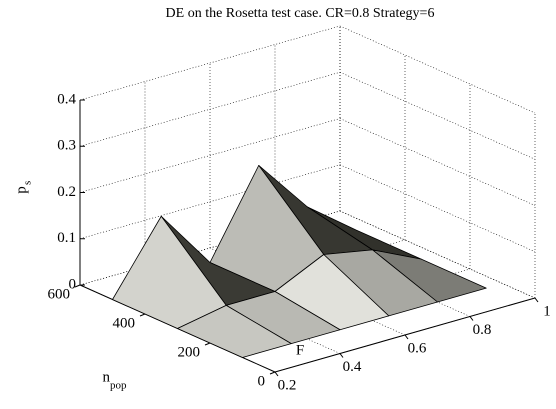 This screenshot has height=409, width=556. I want to click on y-tick-label: 400, so click(124, 323).